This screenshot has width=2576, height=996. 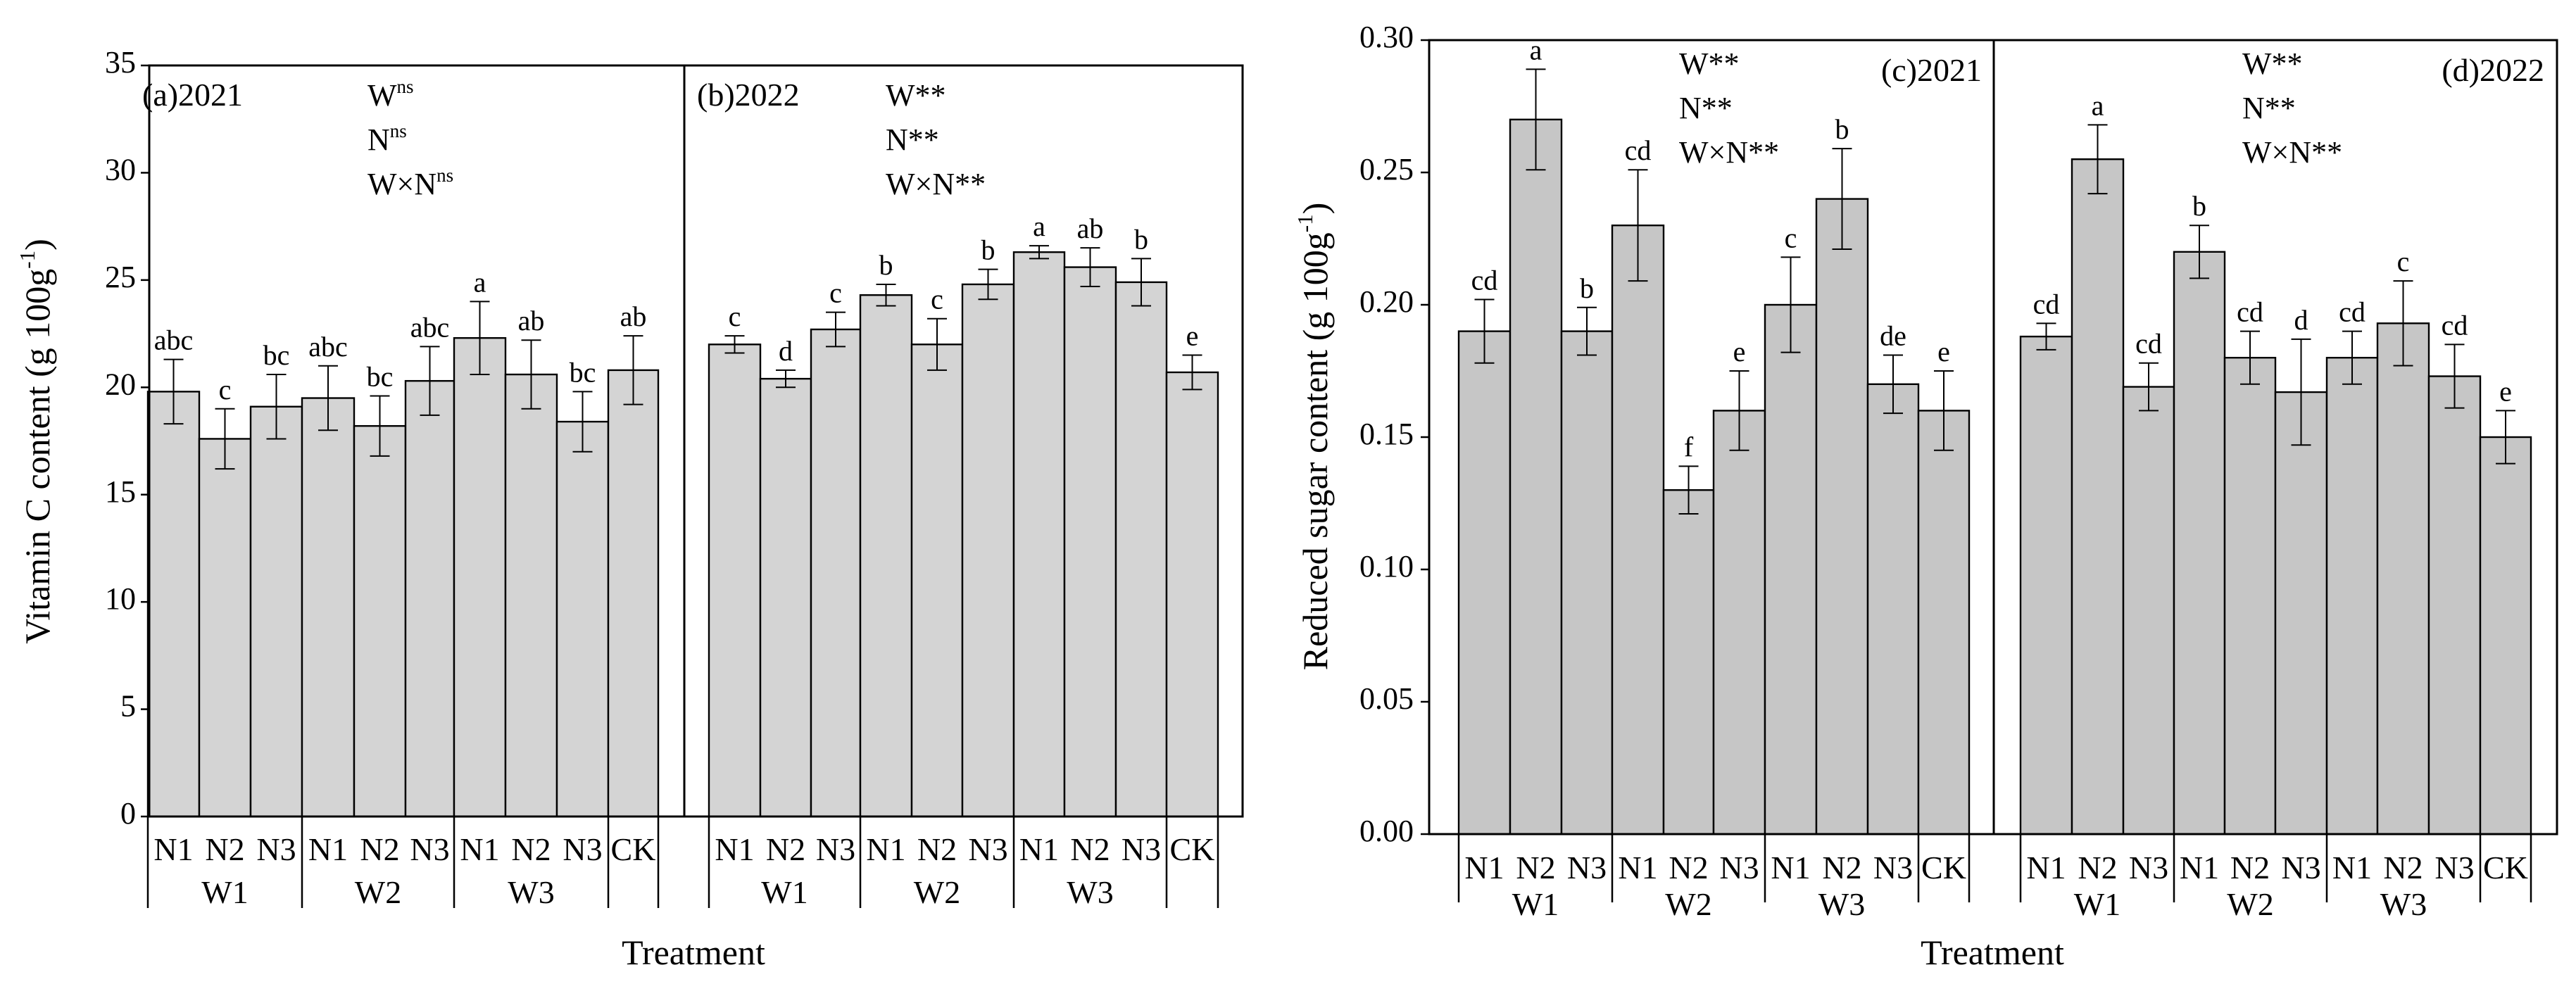 I want to click on anova-annotation: Wns, so click(x=390, y=94).